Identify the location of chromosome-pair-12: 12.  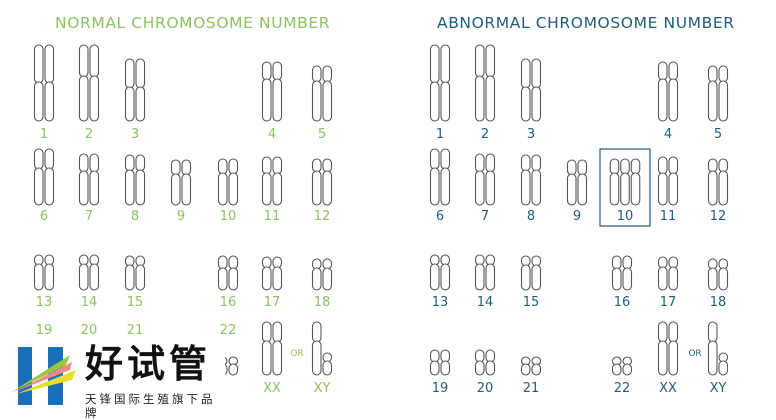
(718, 191).